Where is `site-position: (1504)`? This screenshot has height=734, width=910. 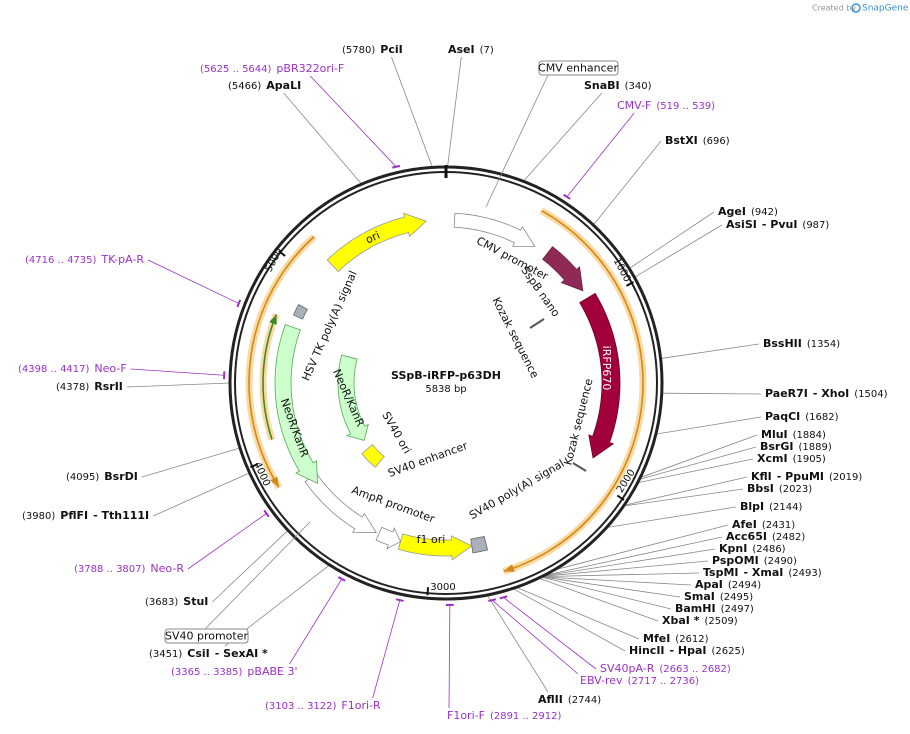
site-position: (1504) is located at coordinates (870, 394).